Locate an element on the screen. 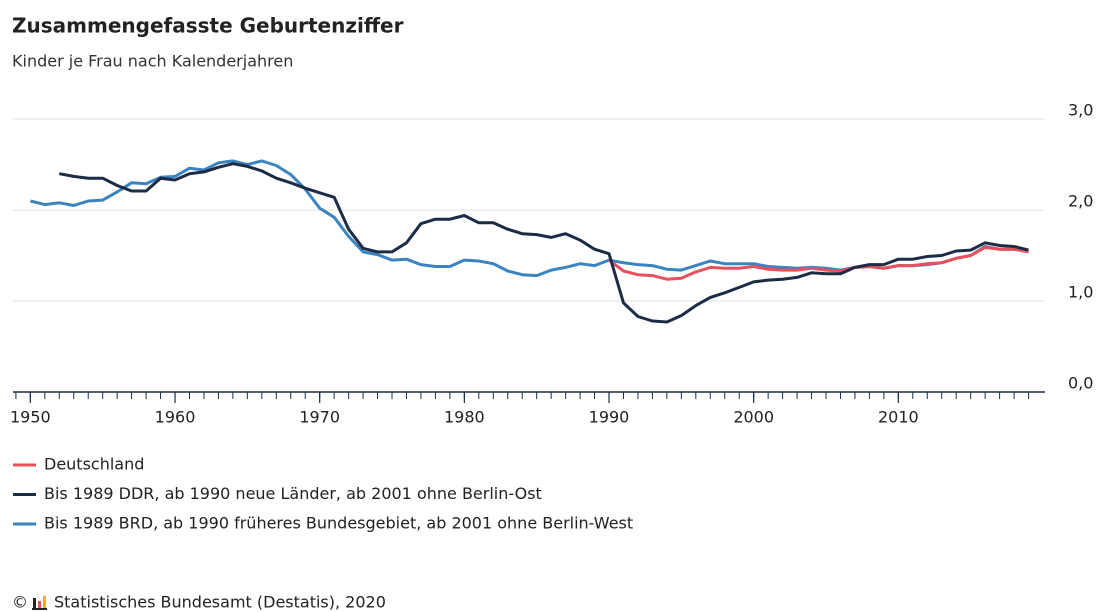  chart-subtitle: Kinder je Frau nach Kalenderjahren is located at coordinates (152, 61).